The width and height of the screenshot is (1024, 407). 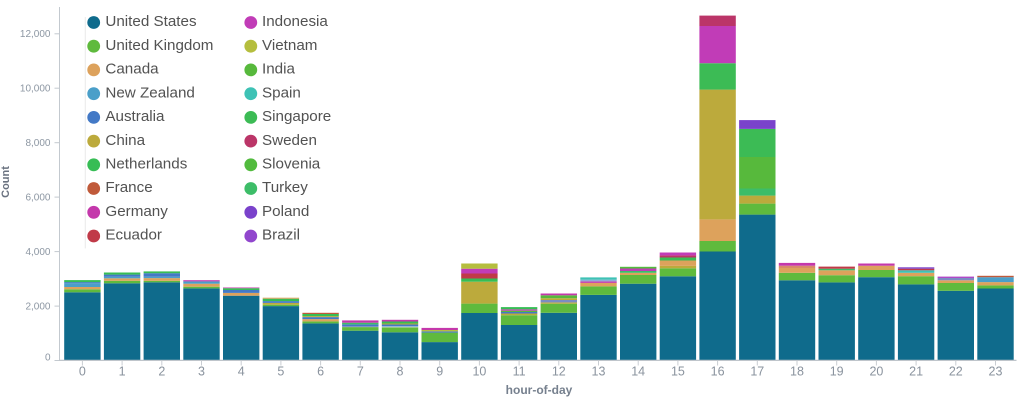 What do you see at coordinates (285, 211) in the screenshot?
I see `svg-text: Poland` at bounding box center [285, 211].